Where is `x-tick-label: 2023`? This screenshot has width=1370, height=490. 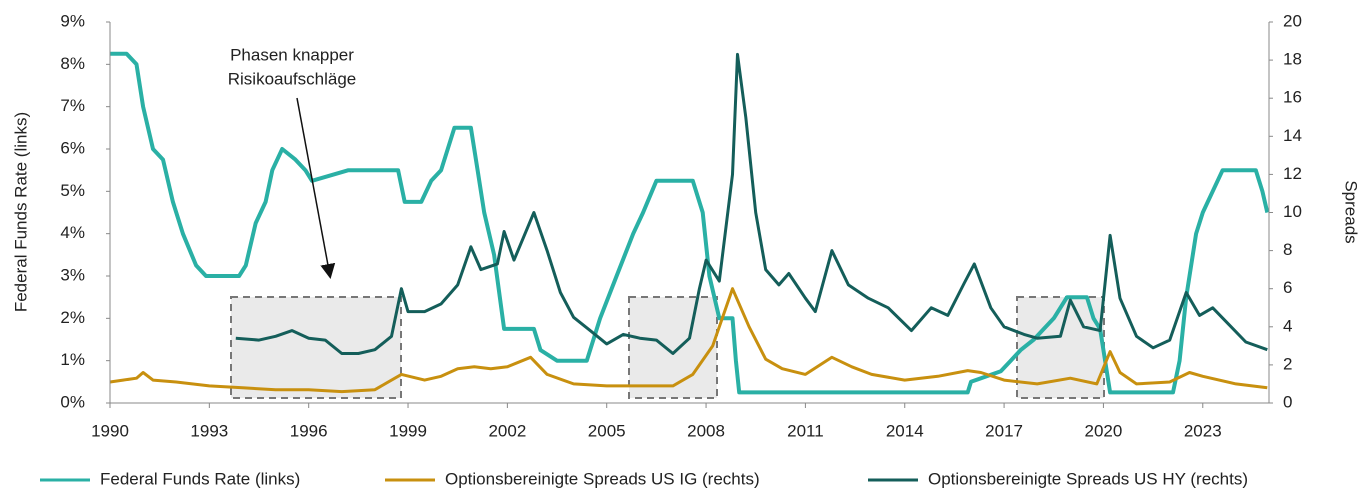 x-tick-label: 2023 is located at coordinates (1203, 430).